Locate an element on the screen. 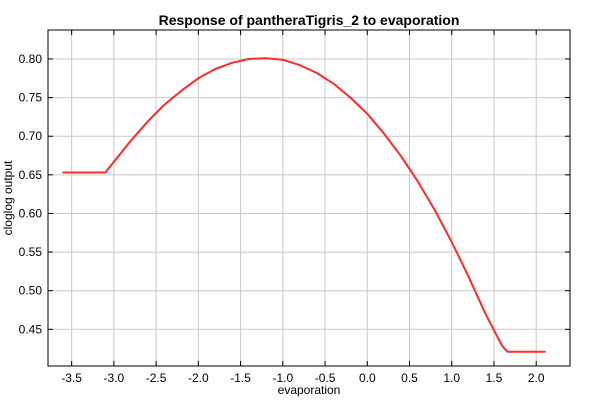  y-tick-label: 0.80 is located at coordinates (31, 59).